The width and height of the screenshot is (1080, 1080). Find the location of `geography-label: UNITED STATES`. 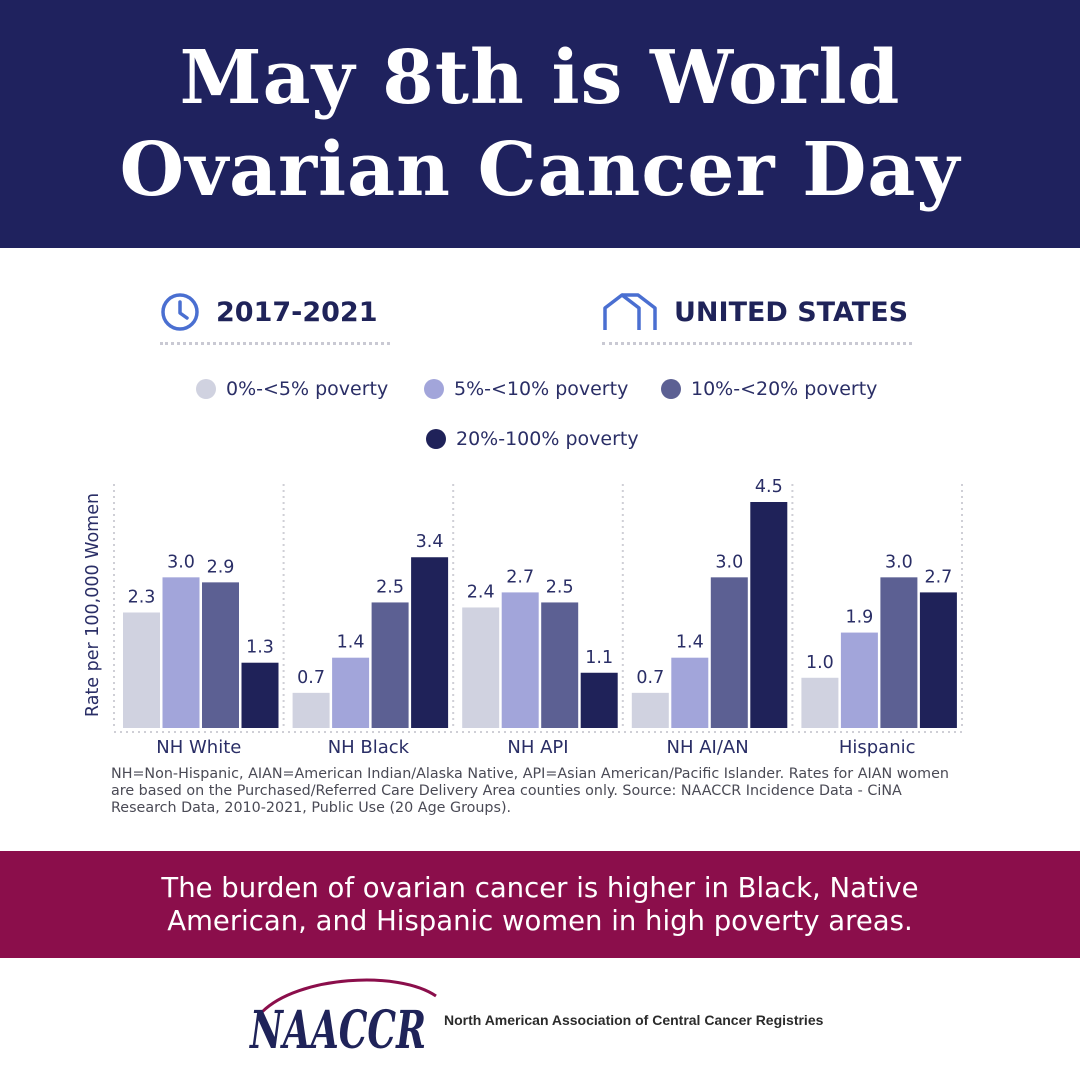

geography-label: UNITED STATES is located at coordinates (791, 312).